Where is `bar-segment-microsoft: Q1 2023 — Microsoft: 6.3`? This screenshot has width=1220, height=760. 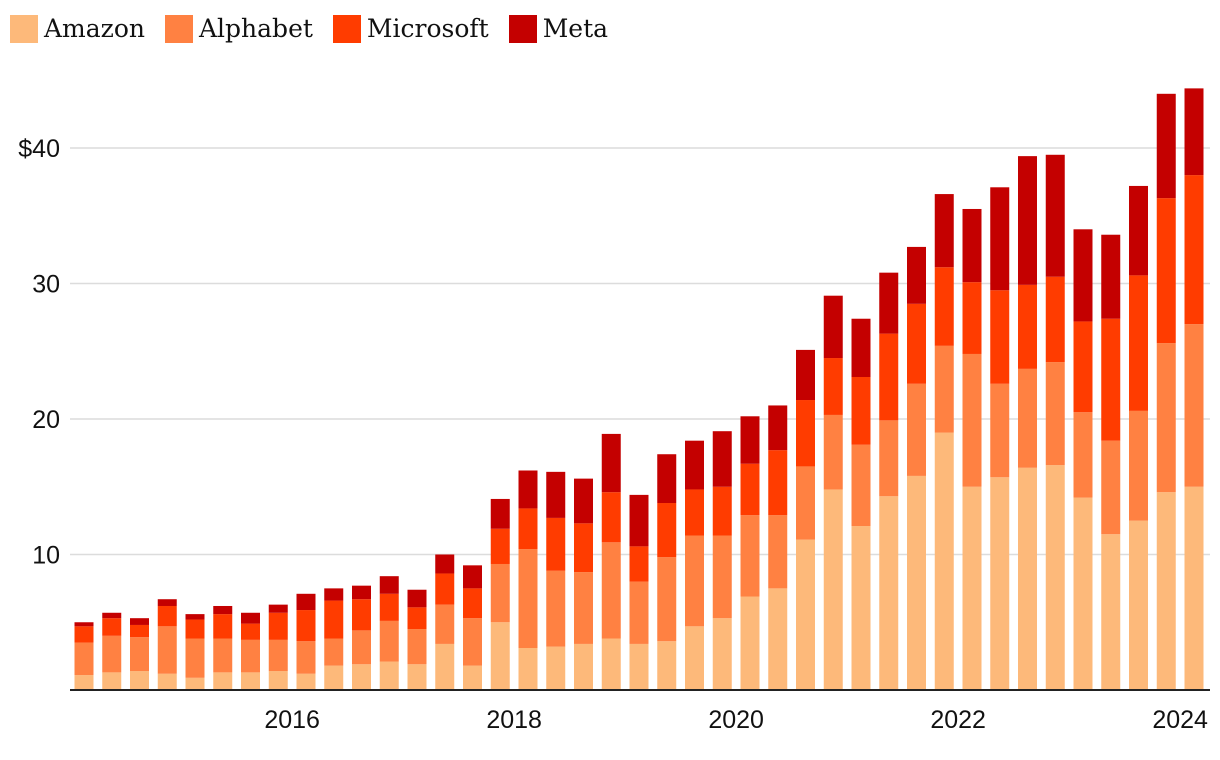 bar-segment-microsoft: Q1 2023 — Microsoft: 6.3 is located at coordinates (1055, 319).